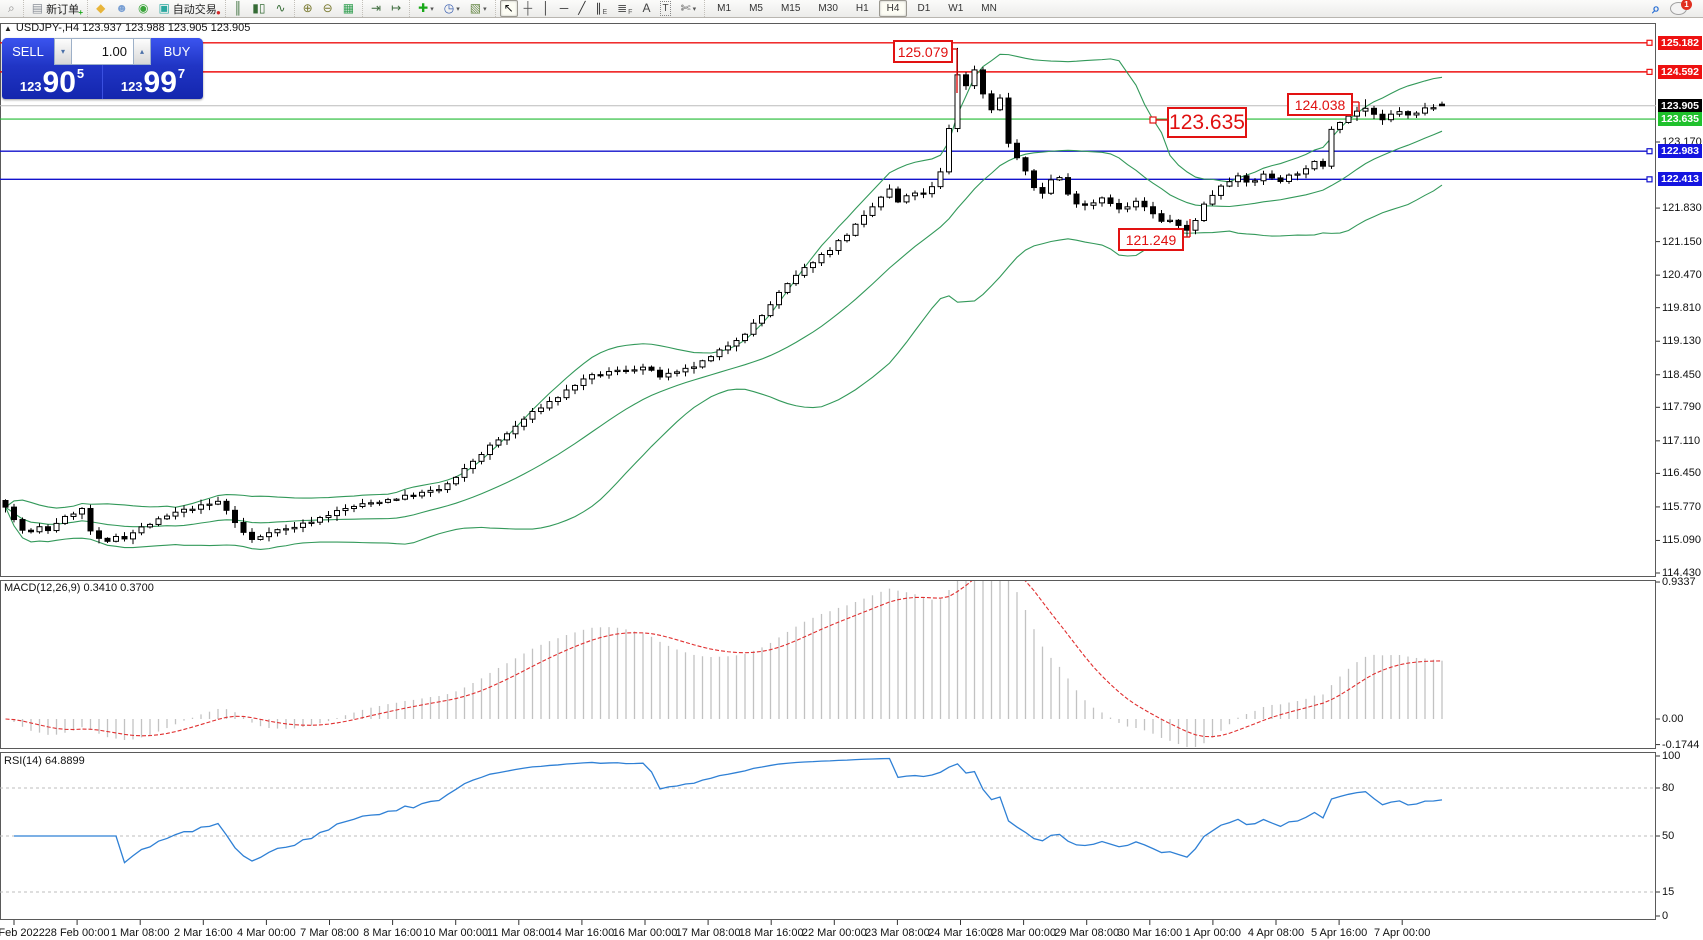 Image resolution: width=1703 pixels, height=940 pixels. Describe the element at coordinates (102, 51) in the screenshot. I see `volume-input` at that location.